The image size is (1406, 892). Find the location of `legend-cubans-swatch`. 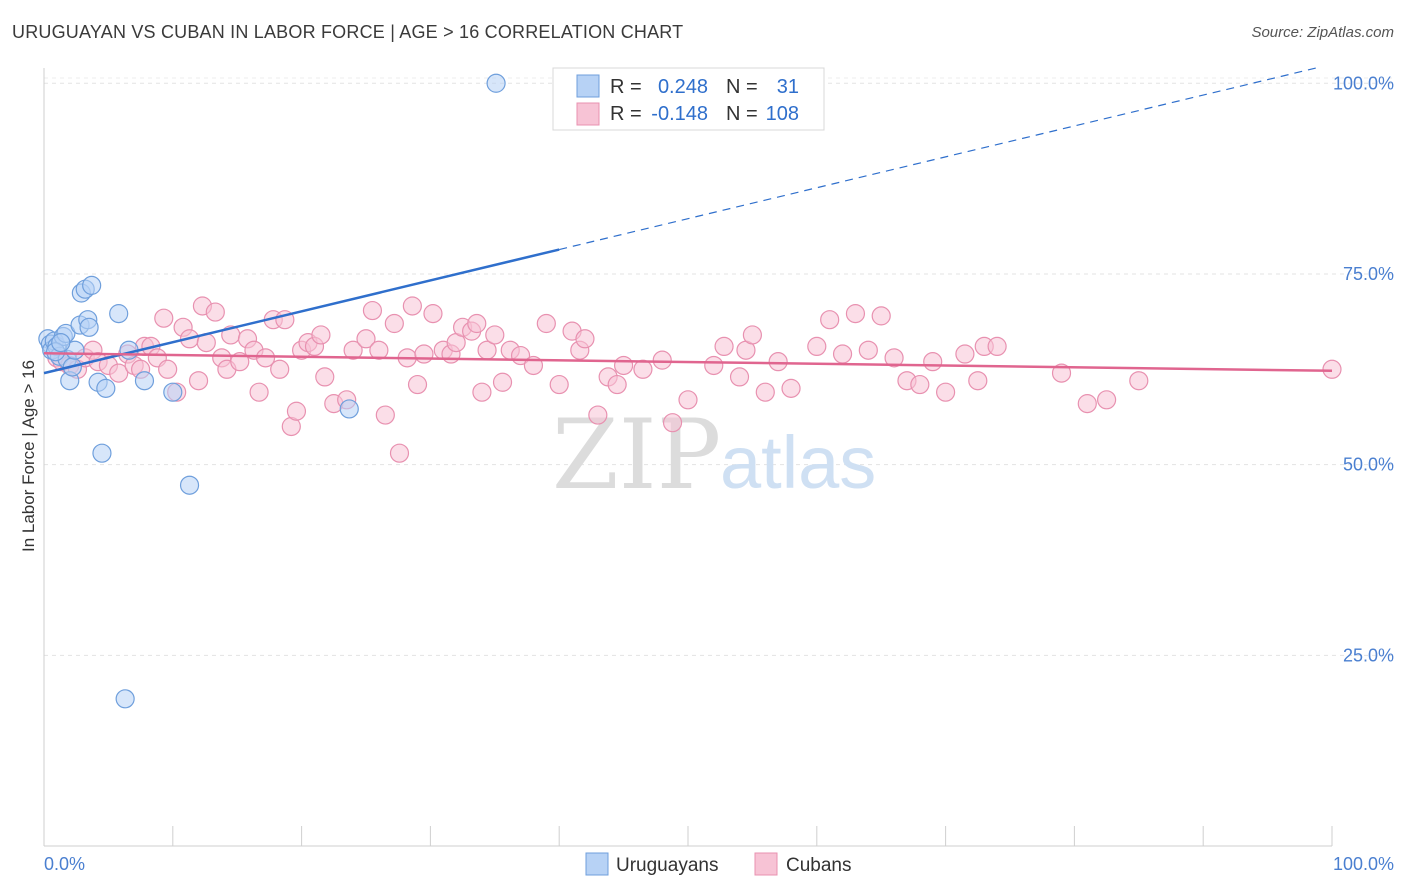

legend-cubans-swatch is located at coordinates (766, 864).